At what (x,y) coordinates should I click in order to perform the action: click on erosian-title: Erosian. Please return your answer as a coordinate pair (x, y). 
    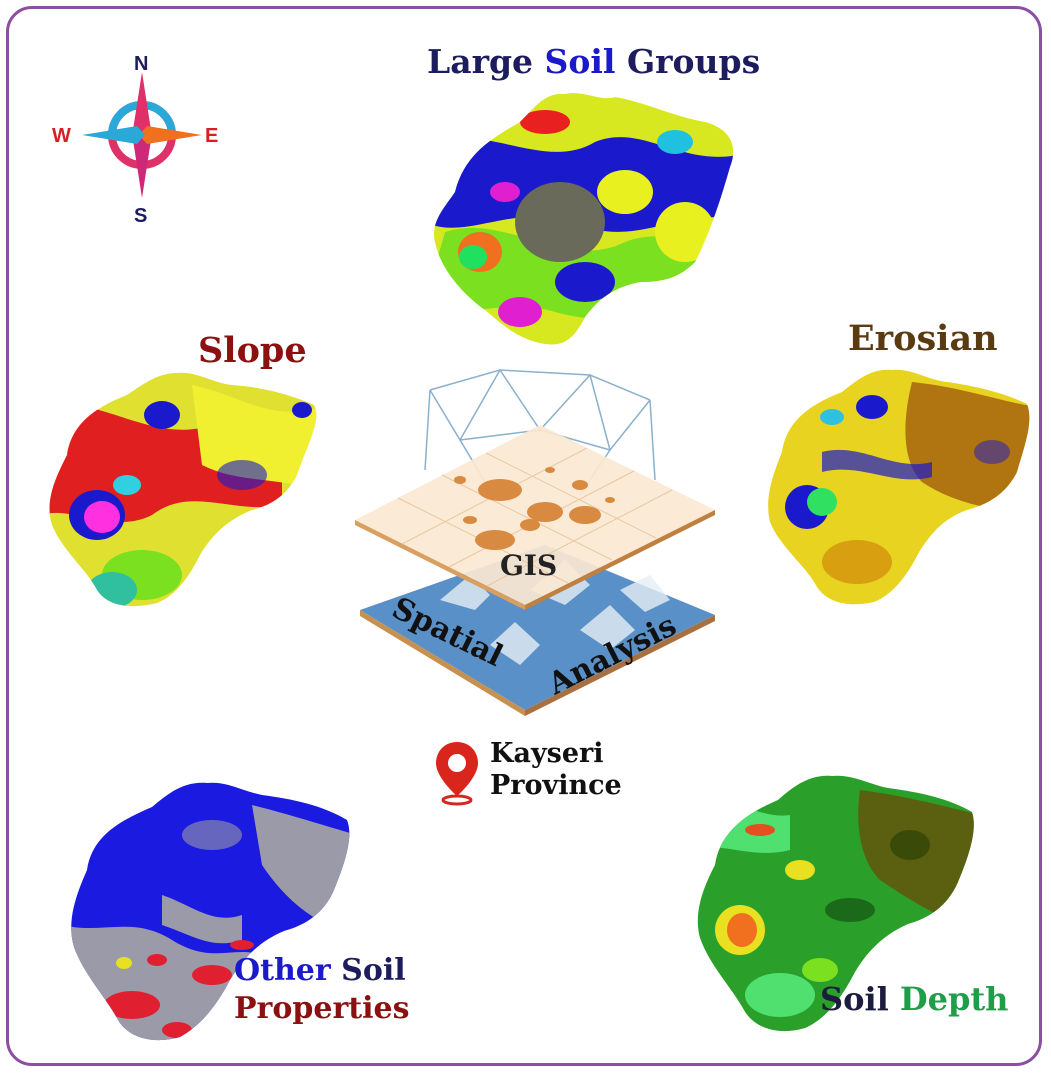
    Looking at the image, I should click on (923, 338).